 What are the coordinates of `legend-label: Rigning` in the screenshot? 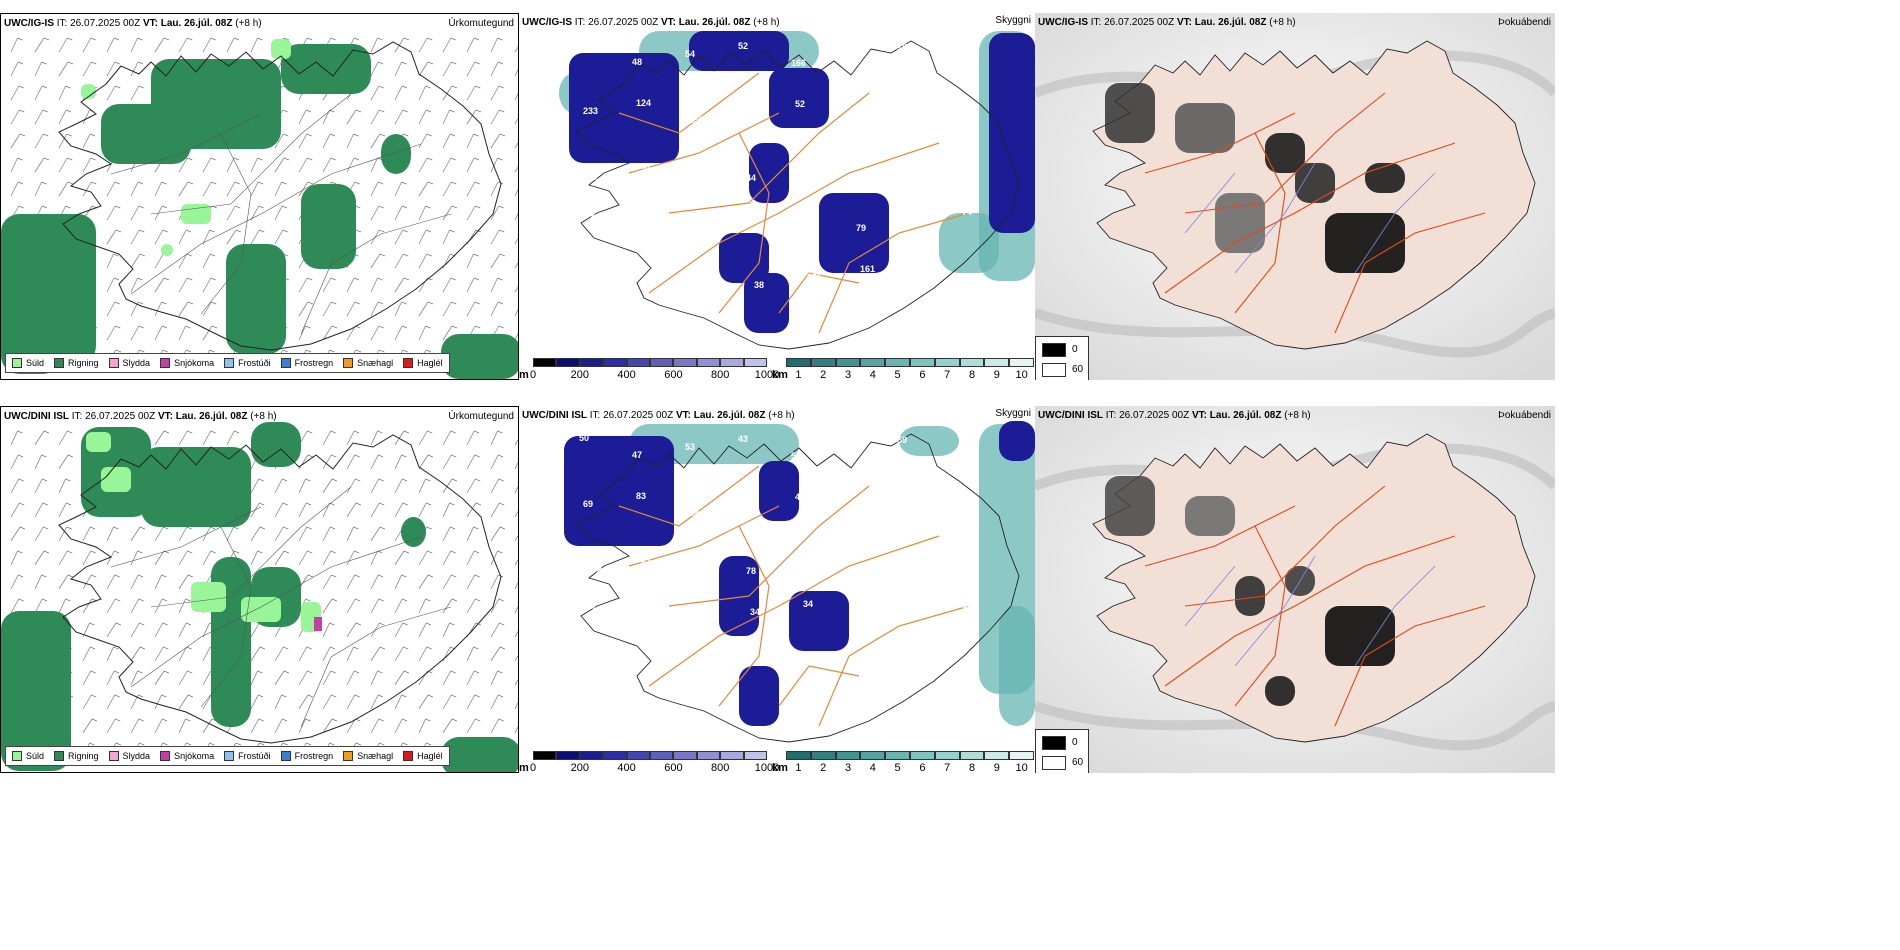 It's located at (83, 363).